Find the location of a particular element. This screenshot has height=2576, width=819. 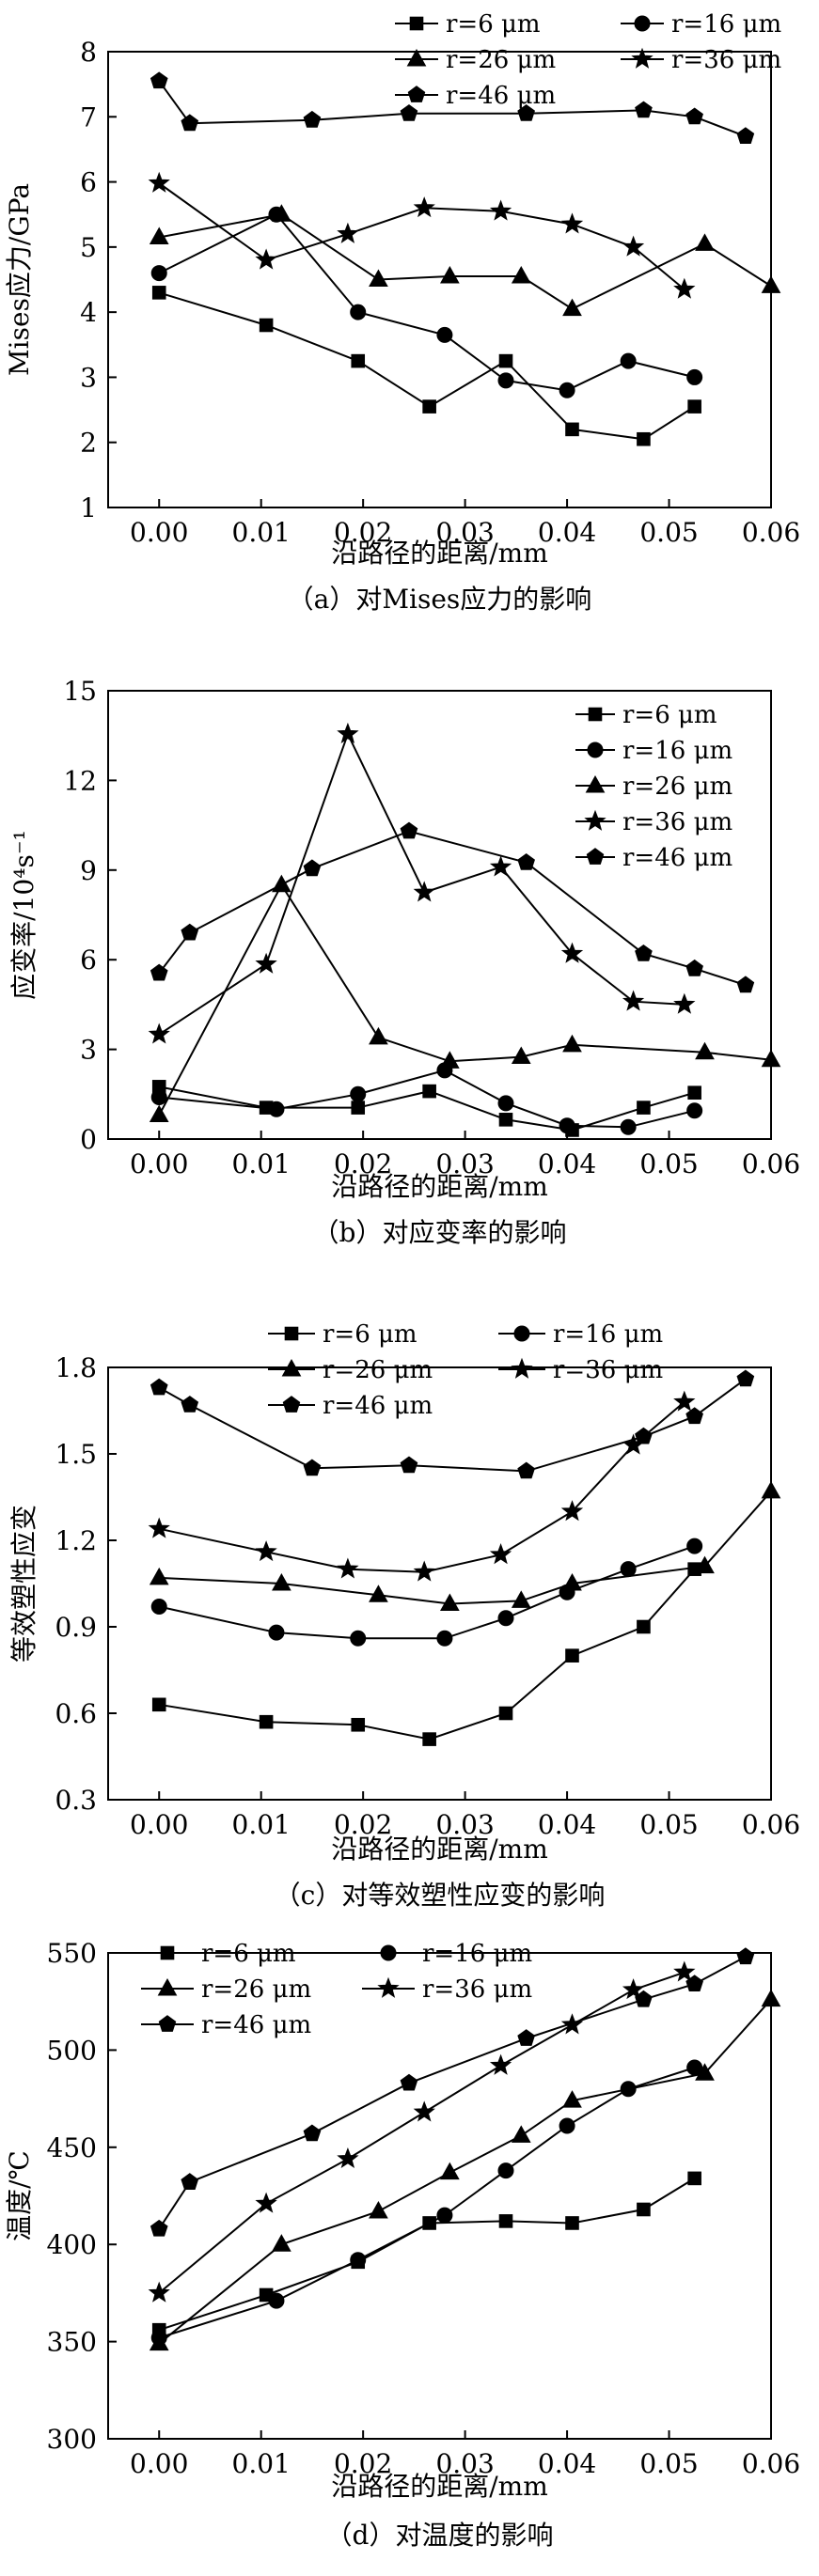

chart-caption: （c）对等效塑性应变的影响 is located at coordinates (441, 1895).